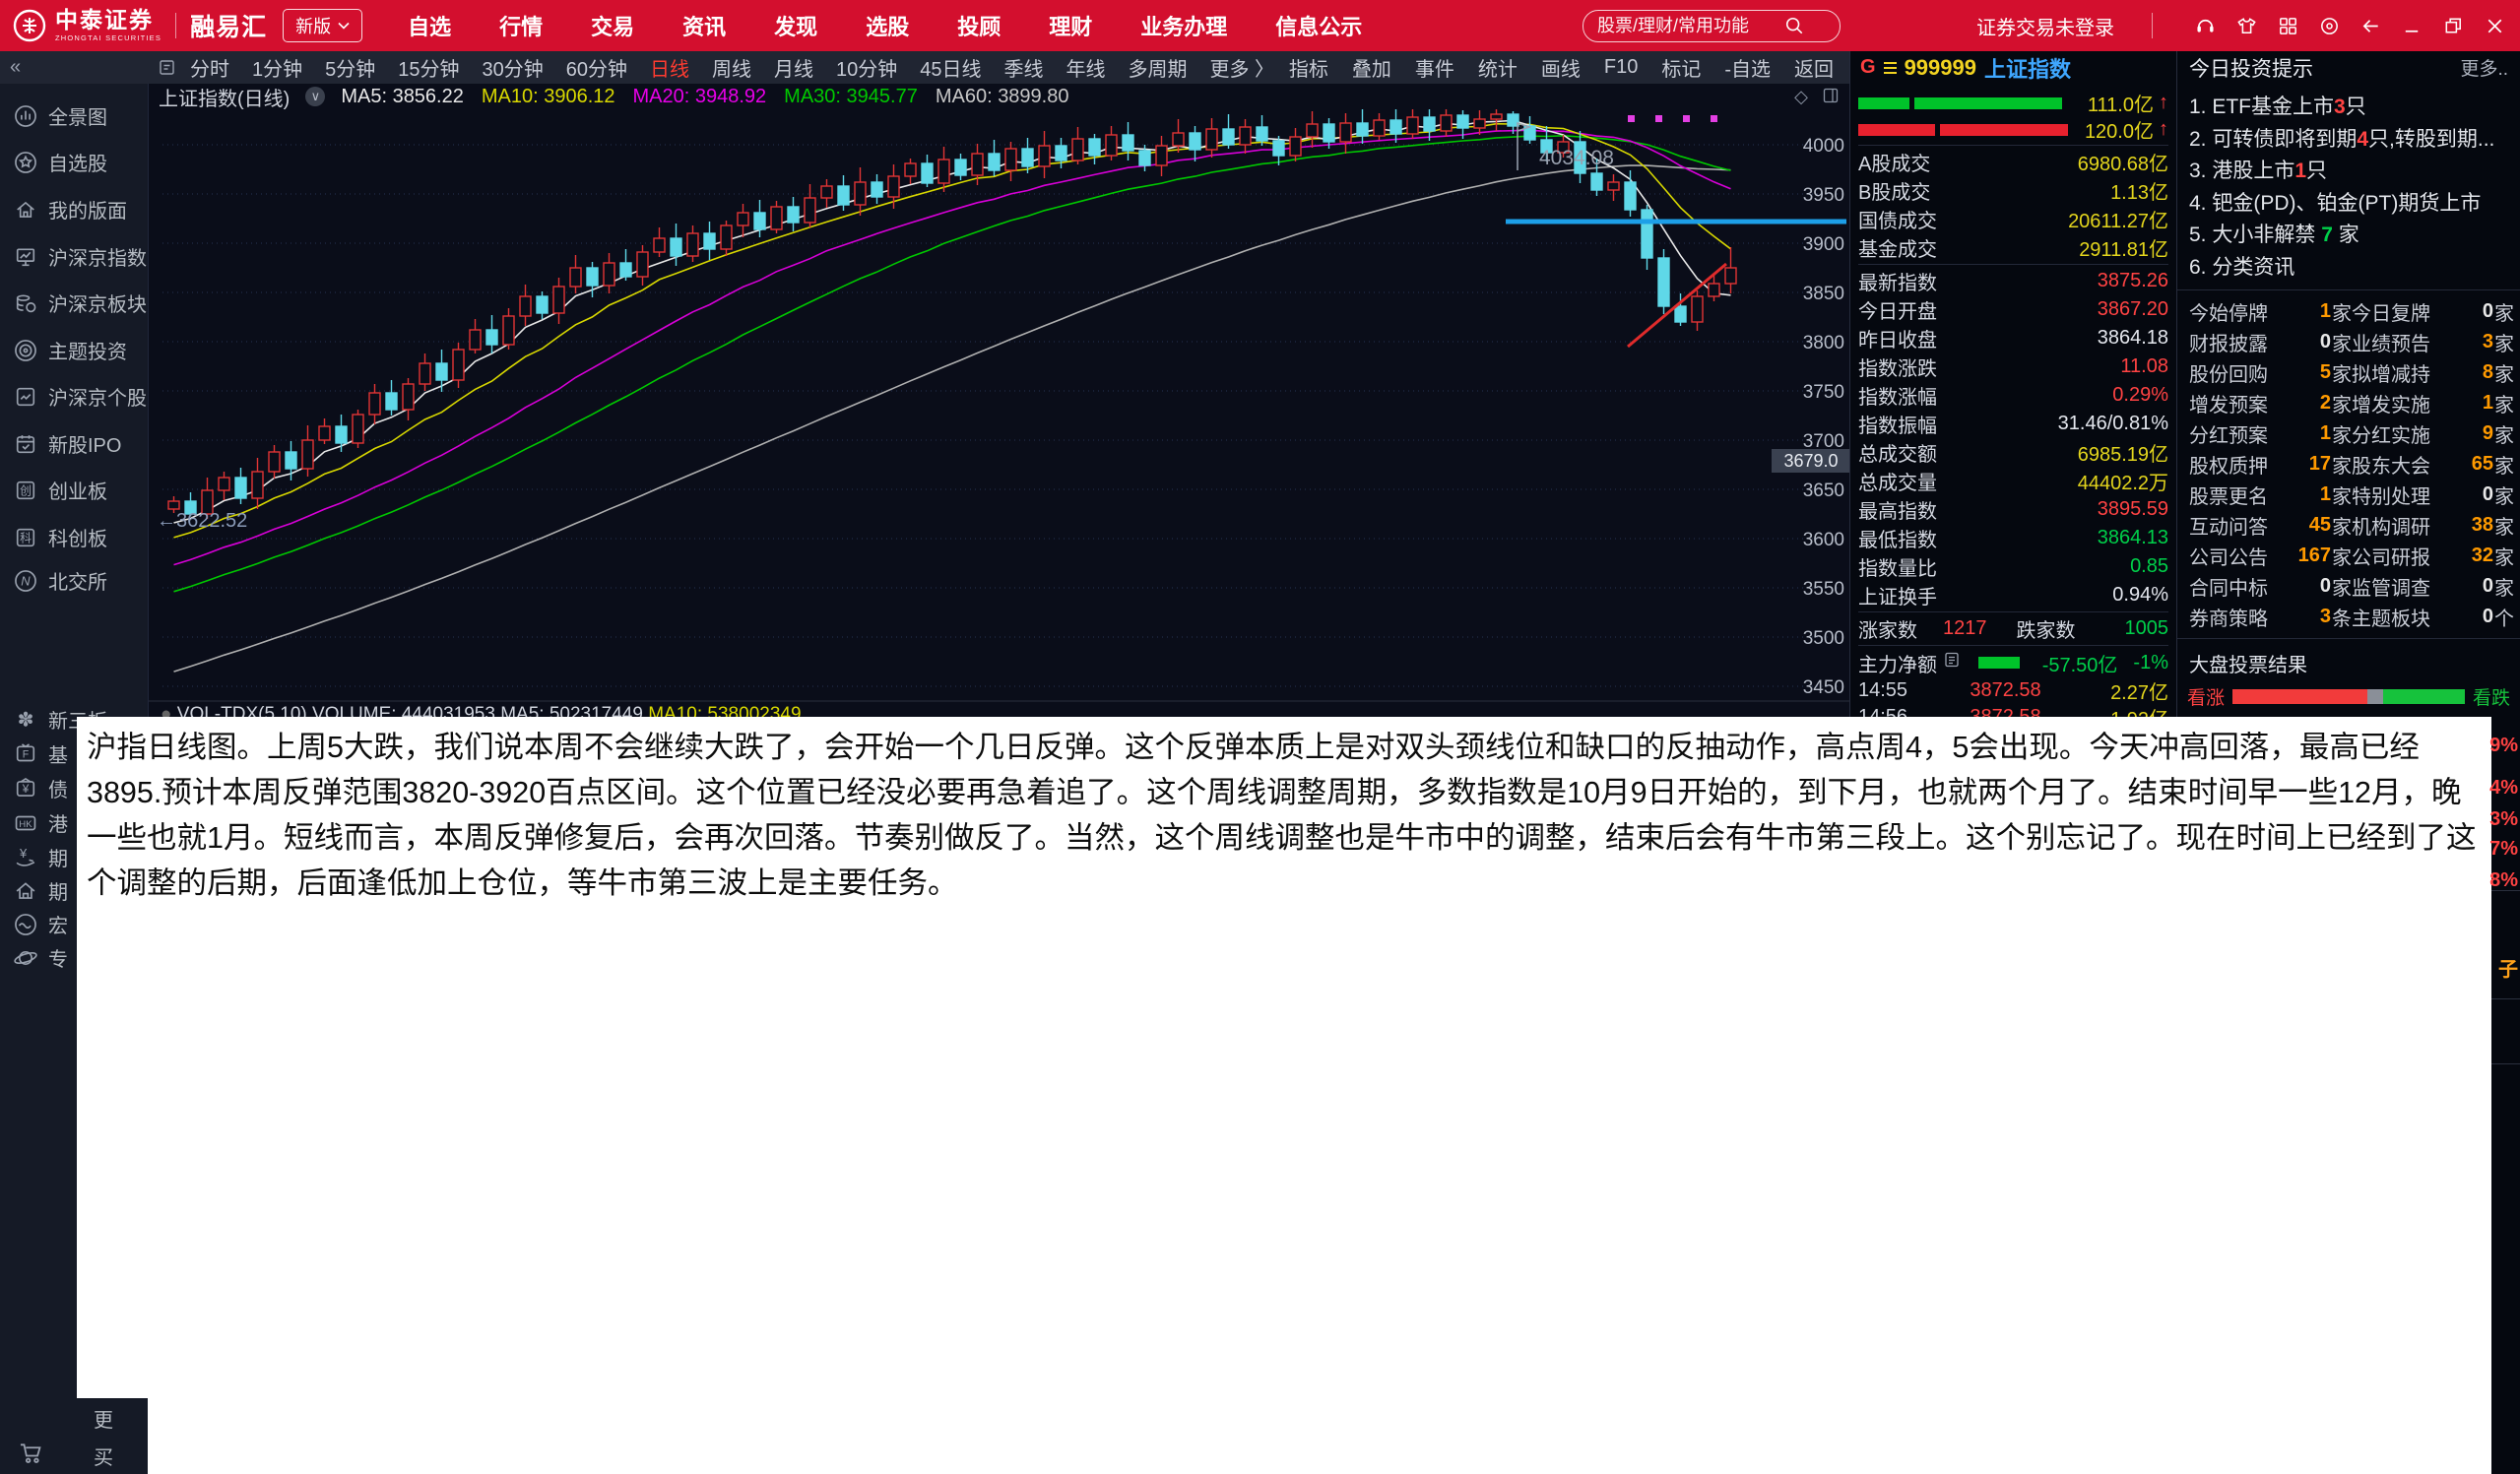 The image size is (2520, 1474). What do you see at coordinates (60, 537) in the screenshot?
I see `sidebar-item-科创板: 科 科创板` at bounding box center [60, 537].